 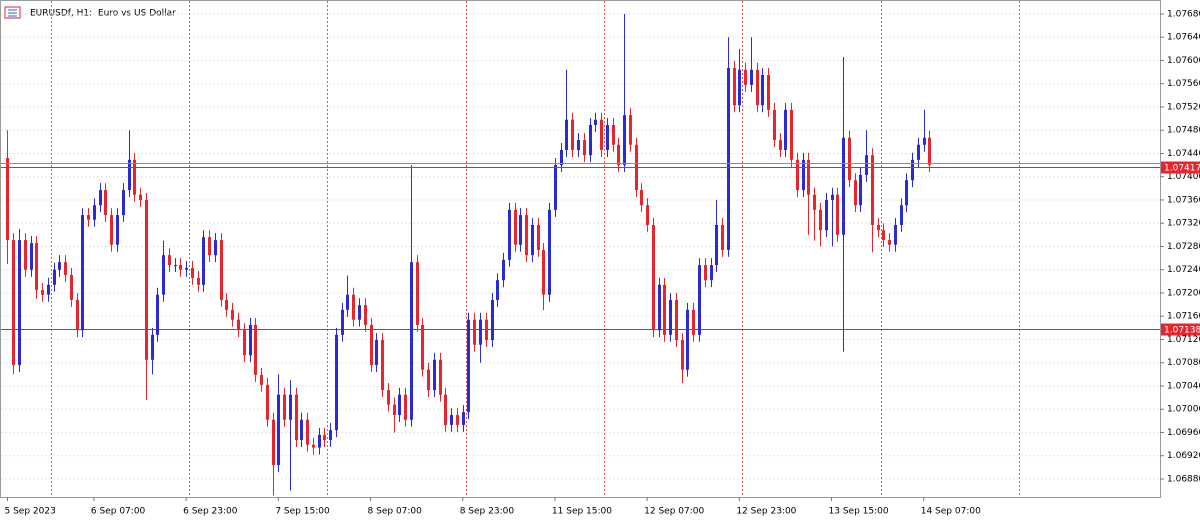 What do you see at coordinates (1183, 200) in the screenshot?
I see `y-tick-label: 1.07360` at bounding box center [1183, 200].